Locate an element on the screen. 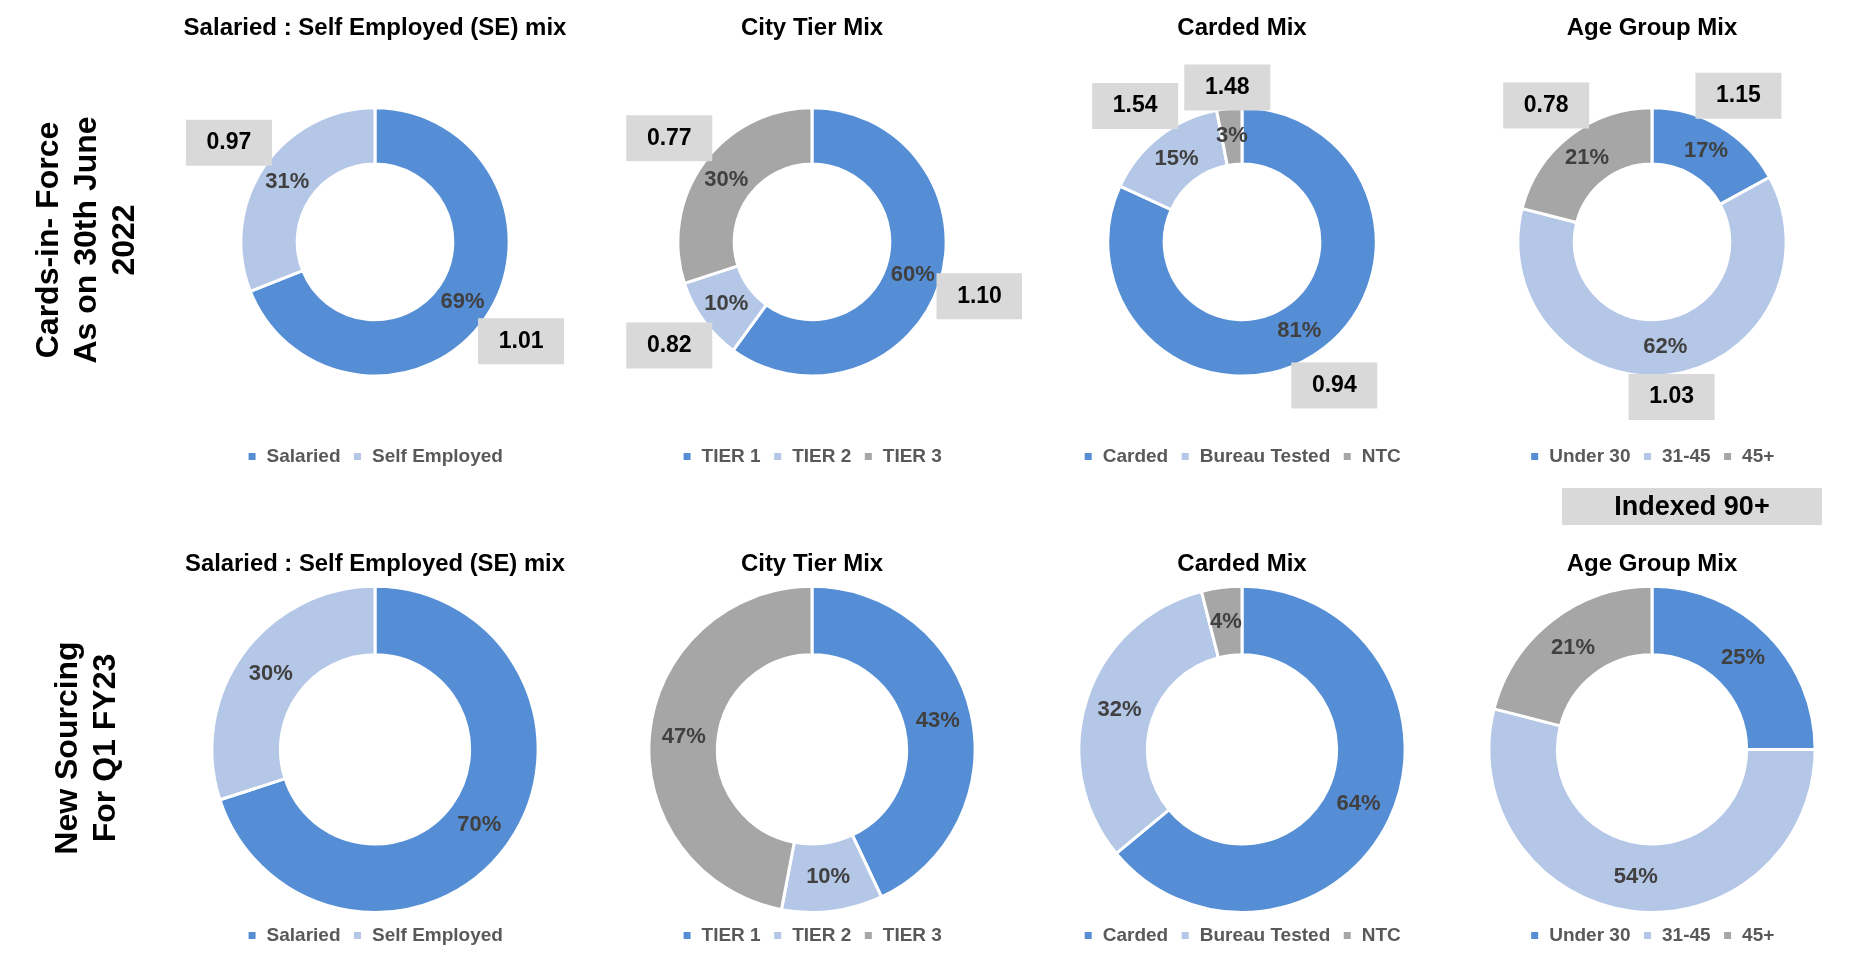  text: 0.77 is located at coordinates (669, 136).